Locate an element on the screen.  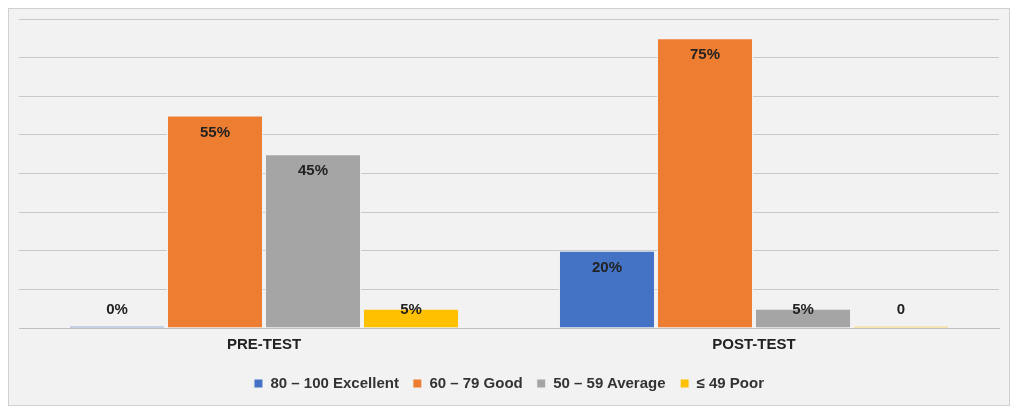
x-tick-label: PRE-TEST is located at coordinates (264, 344).